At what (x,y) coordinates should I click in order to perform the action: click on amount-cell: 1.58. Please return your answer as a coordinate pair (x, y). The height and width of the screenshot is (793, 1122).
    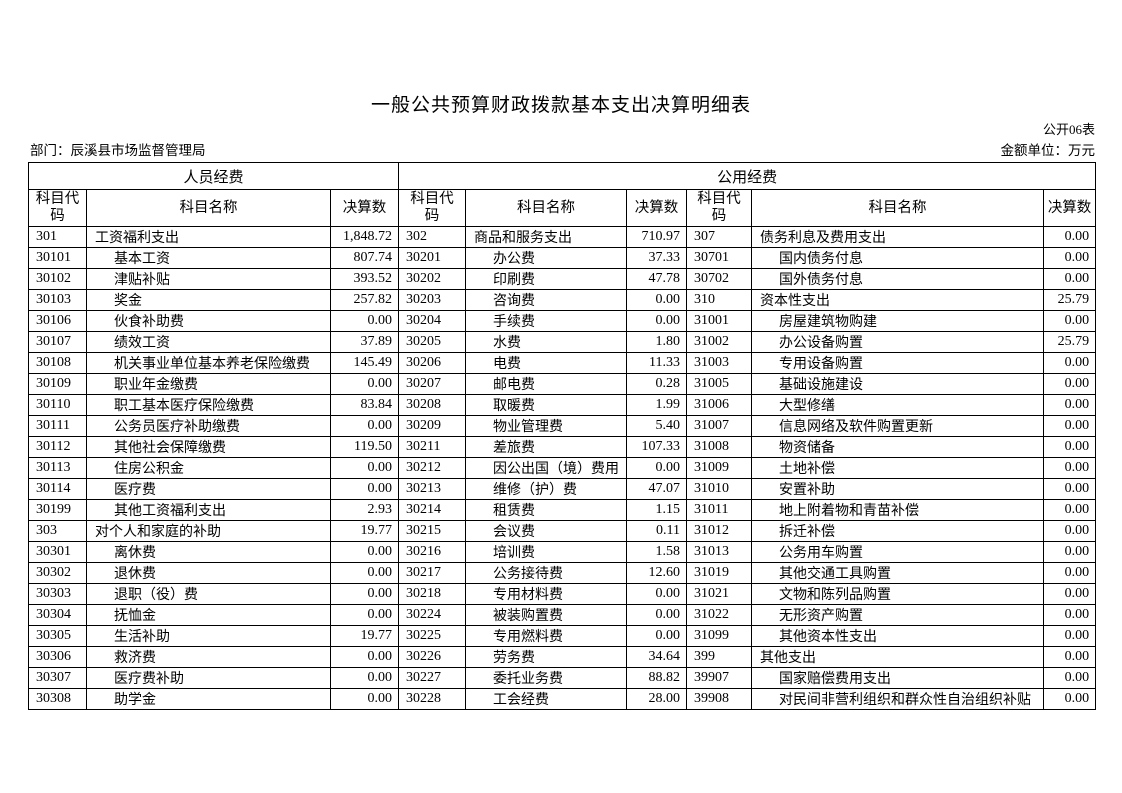
    Looking at the image, I should click on (657, 552).